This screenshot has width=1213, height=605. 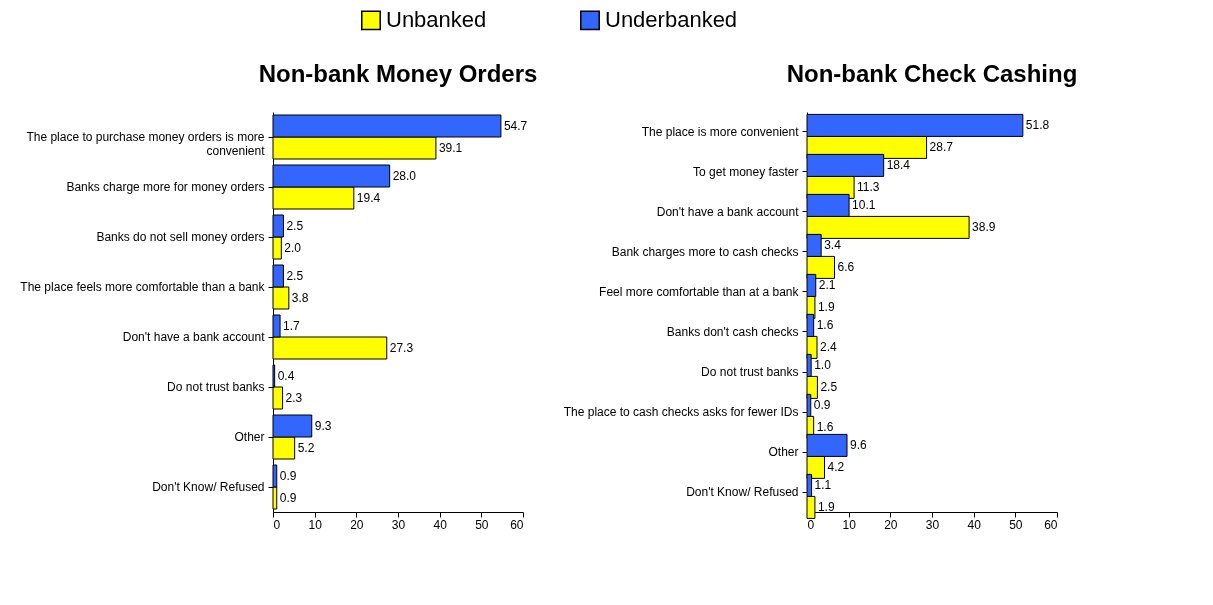 What do you see at coordinates (746, 172) in the screenshot?
I see `y-tick-label: To get money faster` at bounding box center [746, 172].